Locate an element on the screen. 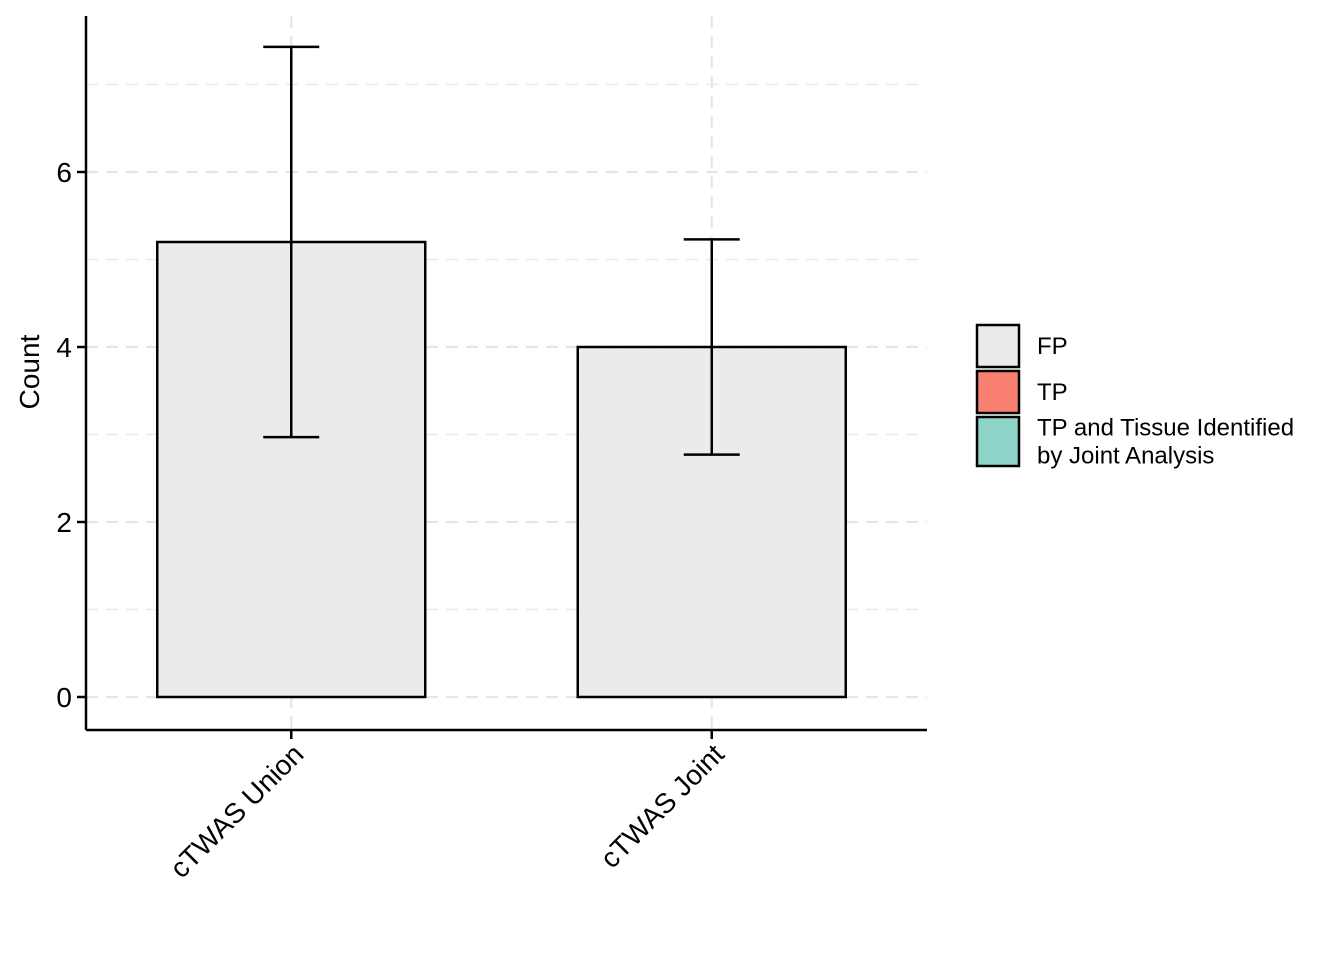  y-axis-title: Count is located at coordinates (29, 371).